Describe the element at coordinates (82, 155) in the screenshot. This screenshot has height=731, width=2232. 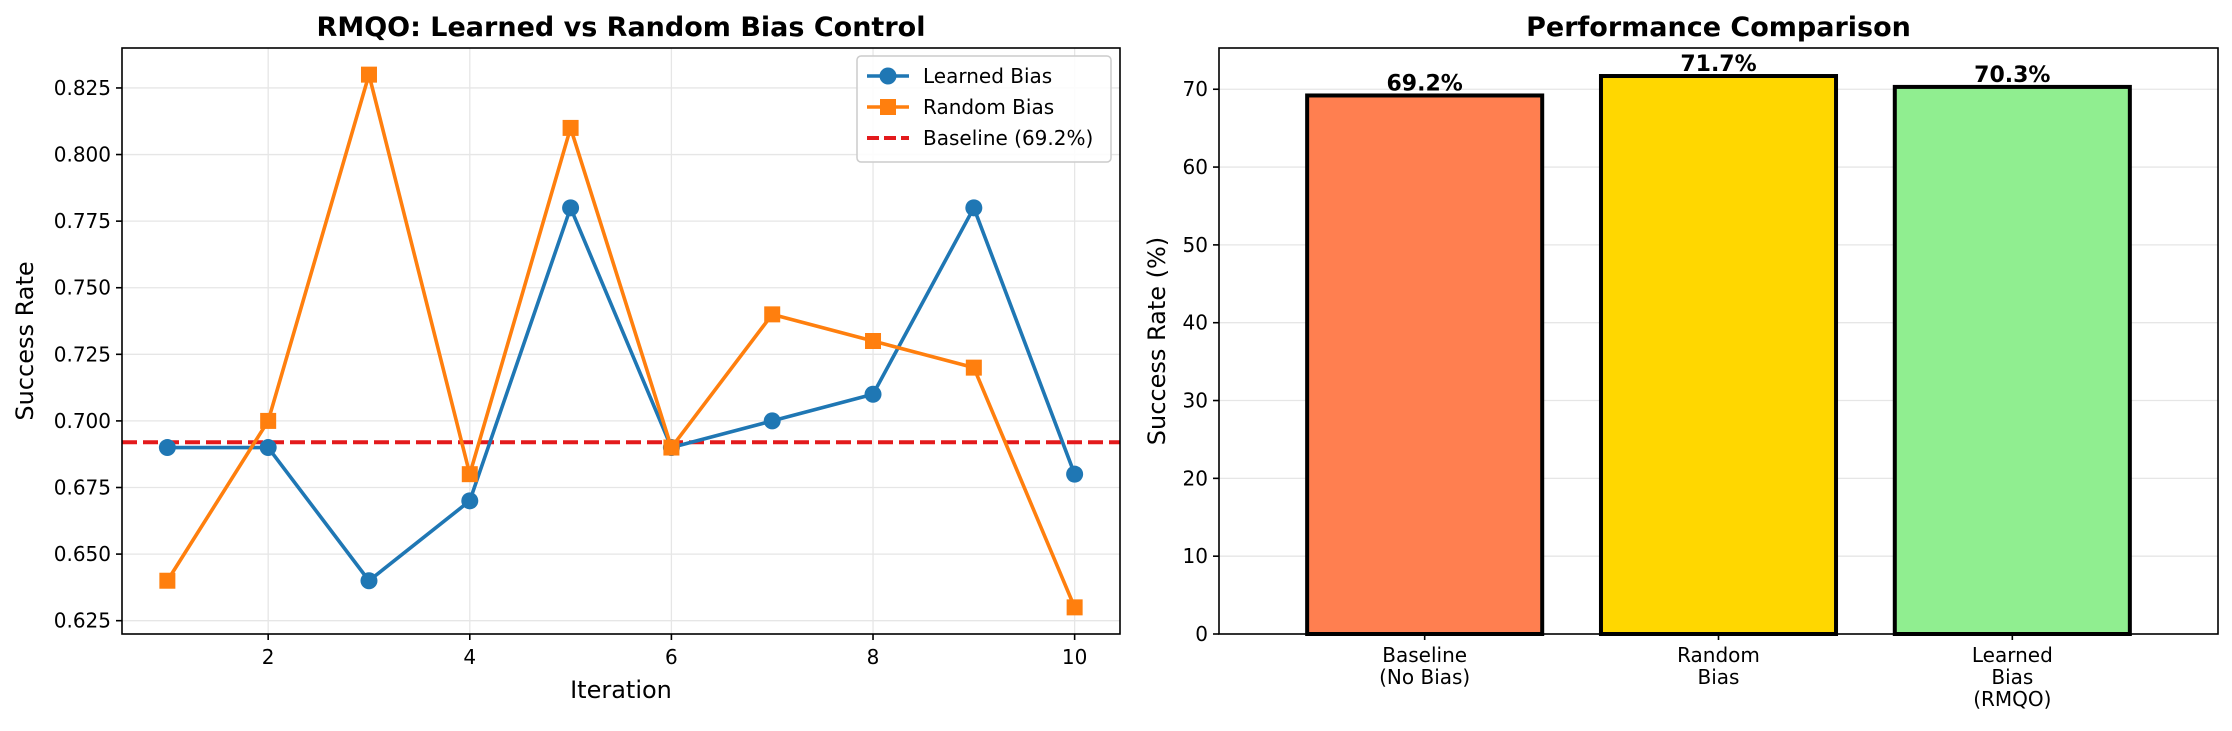
I see `y-tick-label: 0.800` at that location.